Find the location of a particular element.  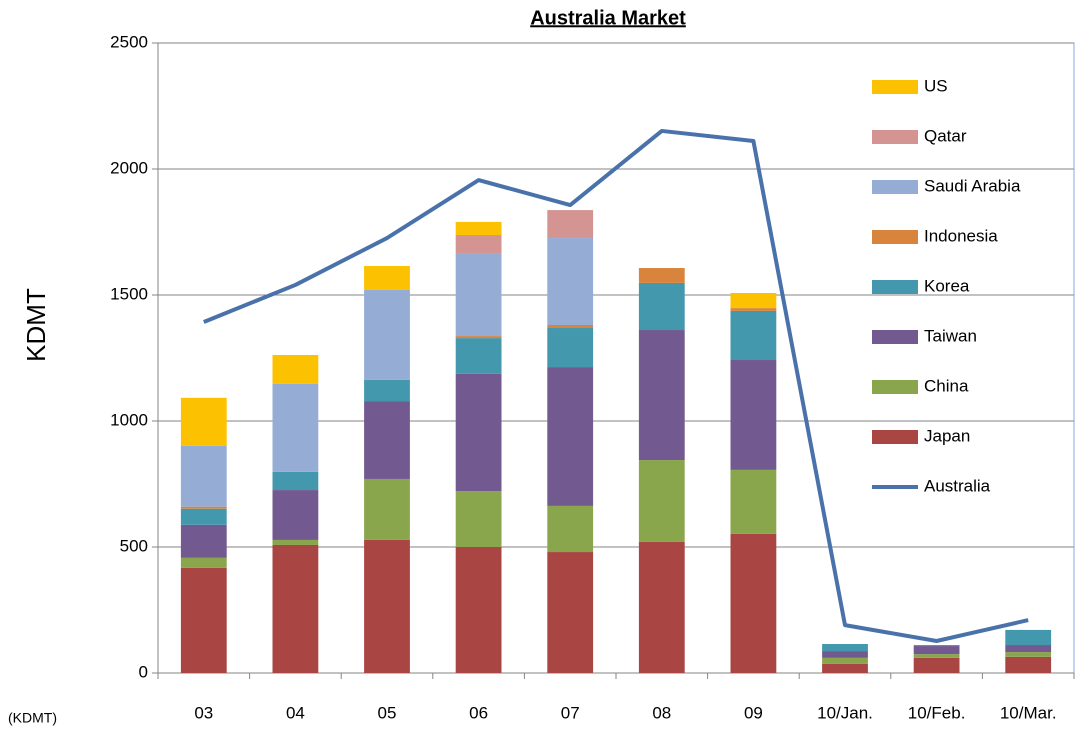

x-tick-label: 04 is located at coordinates (295, 712).